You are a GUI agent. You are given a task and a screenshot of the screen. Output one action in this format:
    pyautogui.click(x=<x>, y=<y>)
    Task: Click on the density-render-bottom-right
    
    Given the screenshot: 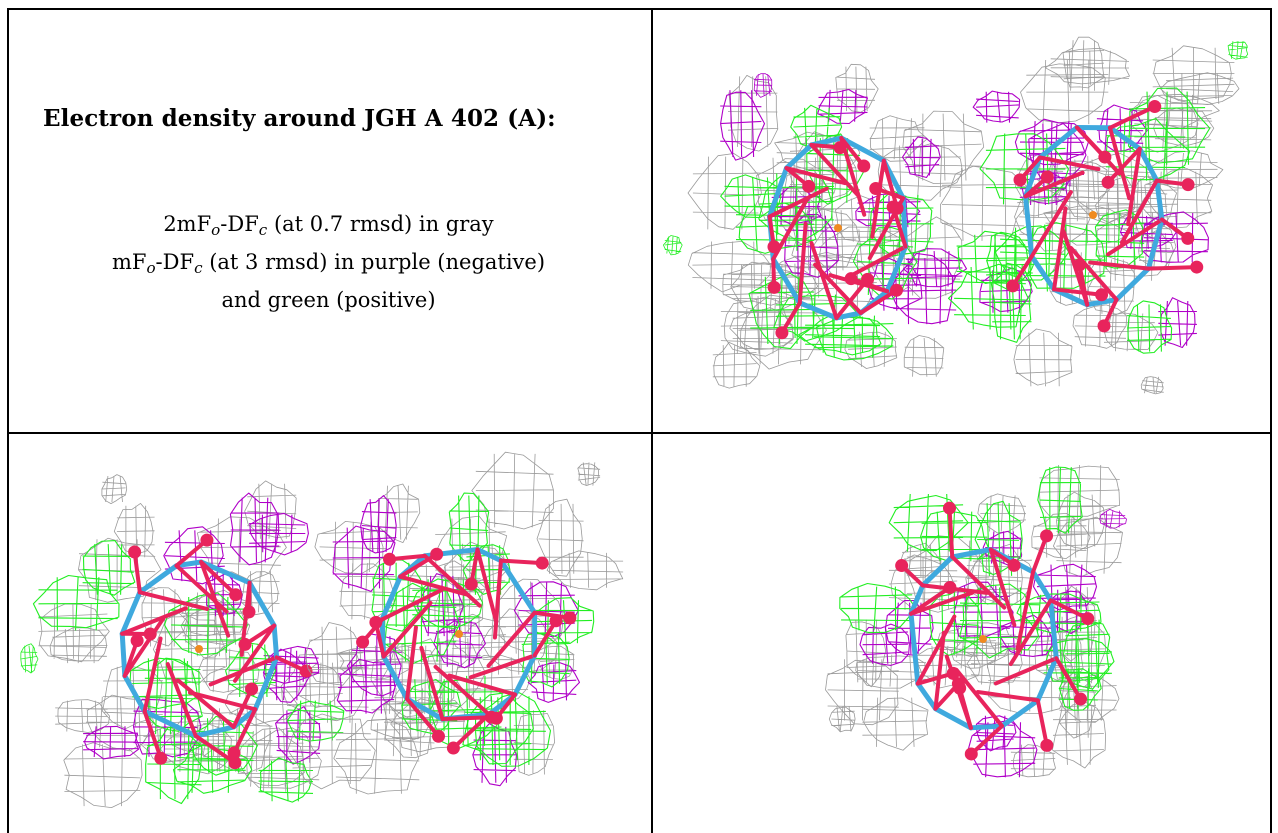 What is the action you would take?
    pyautogui.click(x=976, y=621)
    